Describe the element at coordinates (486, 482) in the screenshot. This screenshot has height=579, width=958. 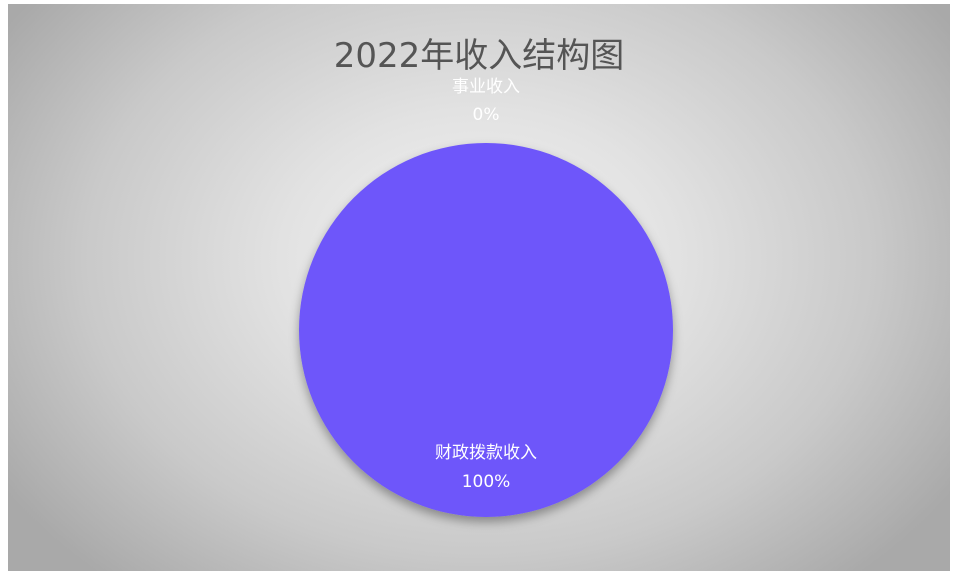
I see `slice-percent-primary: 100%` at that location.